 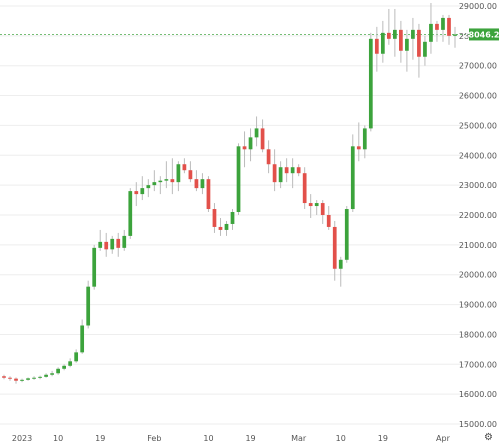 I want to click on last-price-tag-box, so click(x=484, y=34).